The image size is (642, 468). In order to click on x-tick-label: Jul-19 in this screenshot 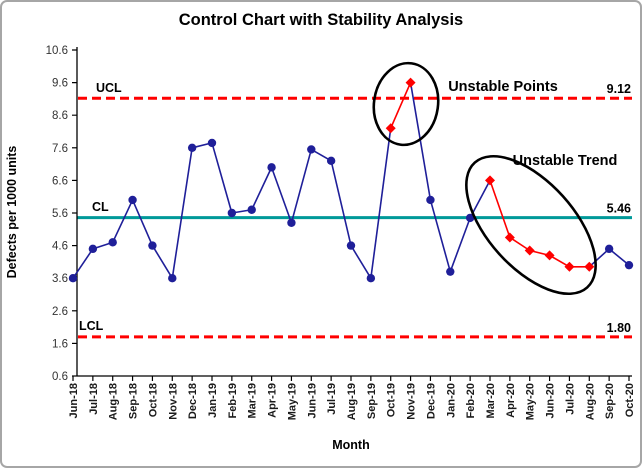, I will do `click(332, 399)`.